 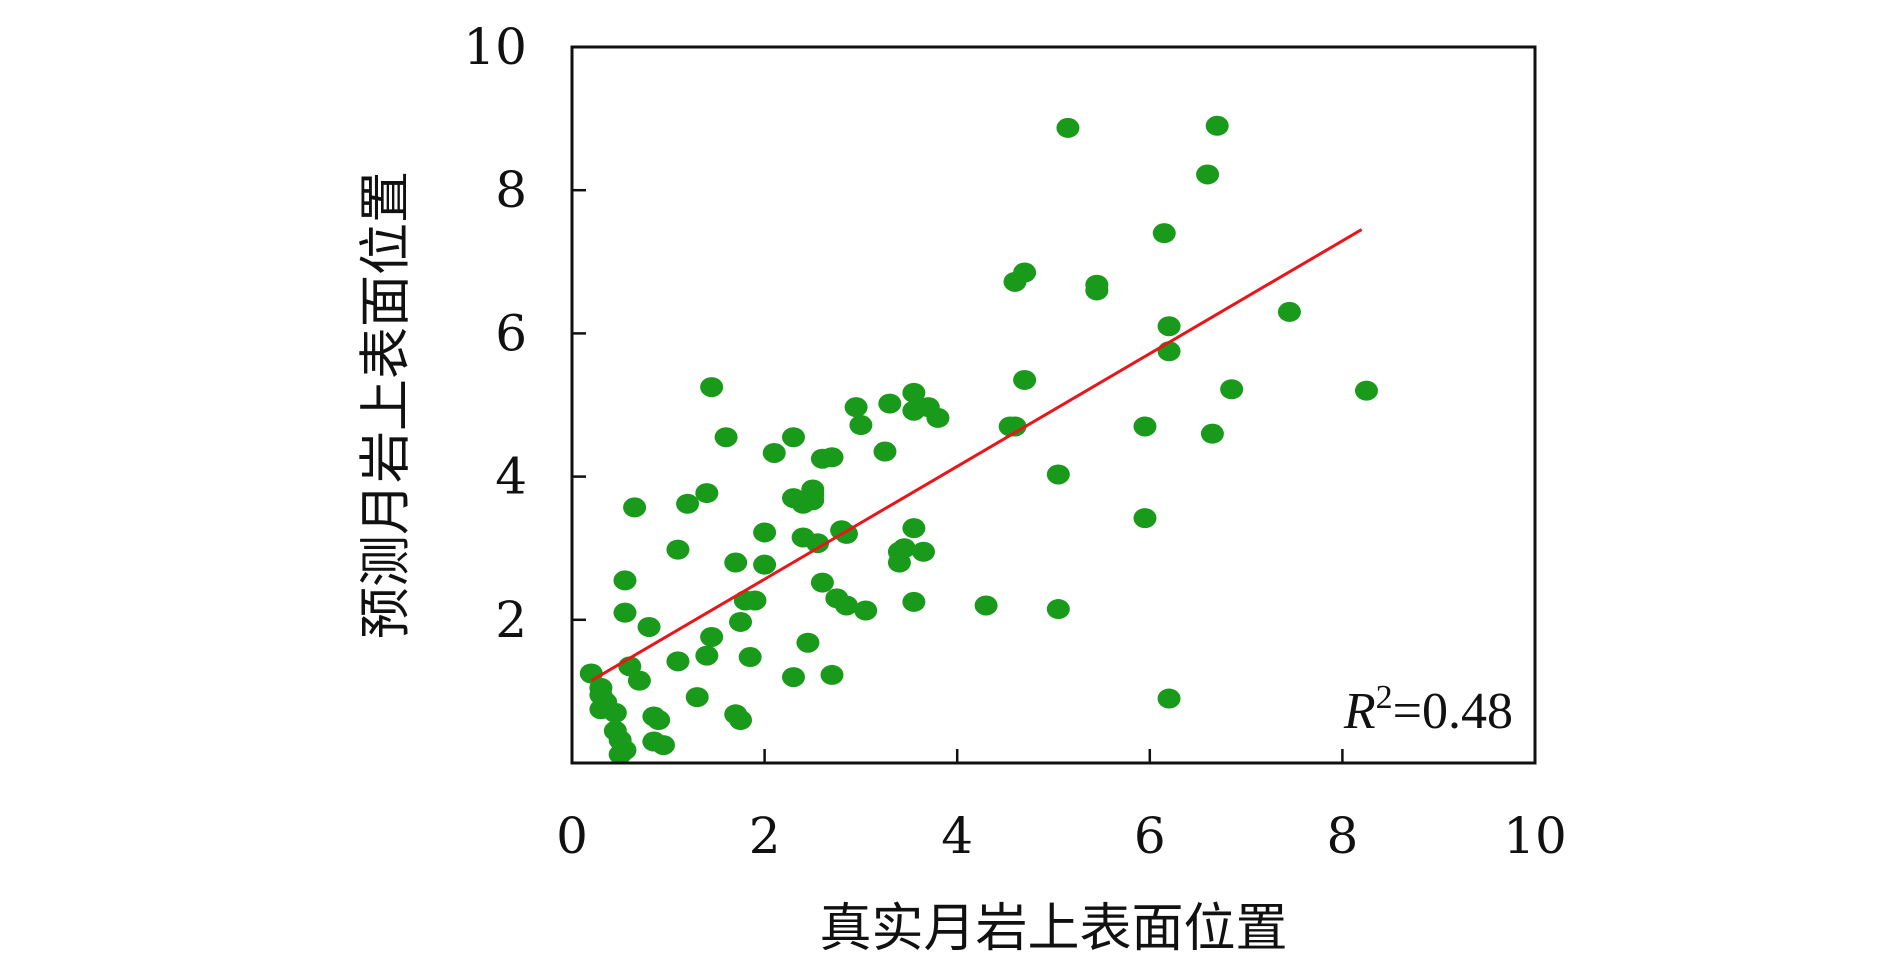 I want to click on r-squared-annotation: R2=0.48, so click(x=1428, y=709).